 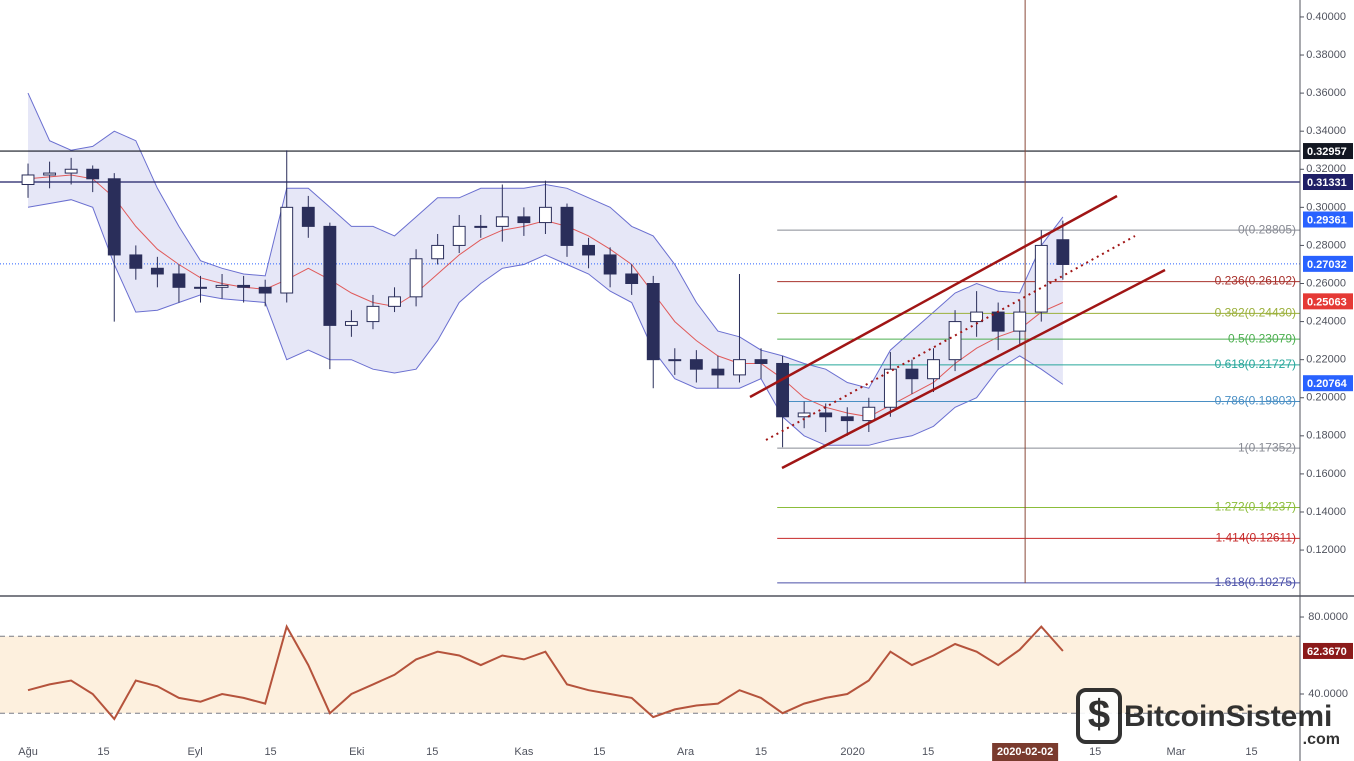 I want to click on rsi-line, so click(x=545, y=672).